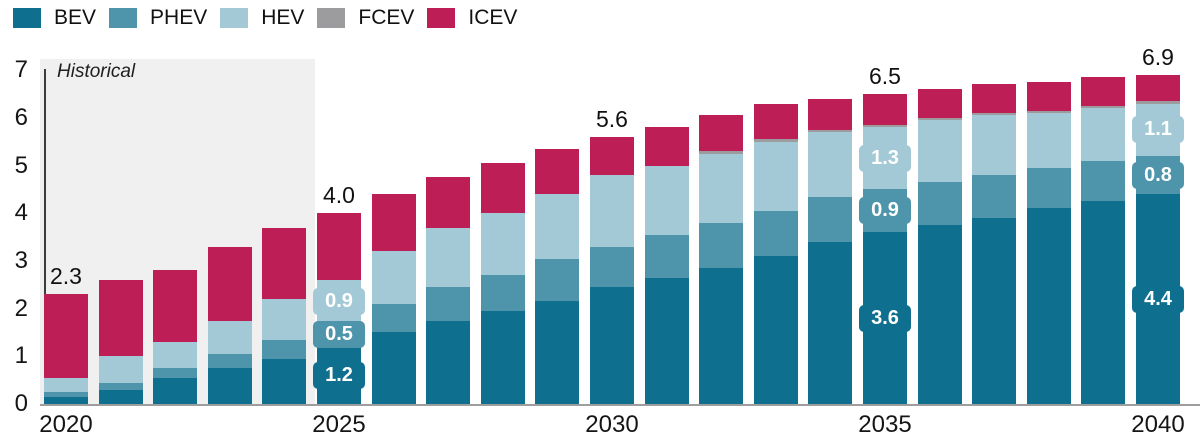  Describe the element at coordinates (21, 165) in the screenshot. I see `y-tick-label: 5` at that location.